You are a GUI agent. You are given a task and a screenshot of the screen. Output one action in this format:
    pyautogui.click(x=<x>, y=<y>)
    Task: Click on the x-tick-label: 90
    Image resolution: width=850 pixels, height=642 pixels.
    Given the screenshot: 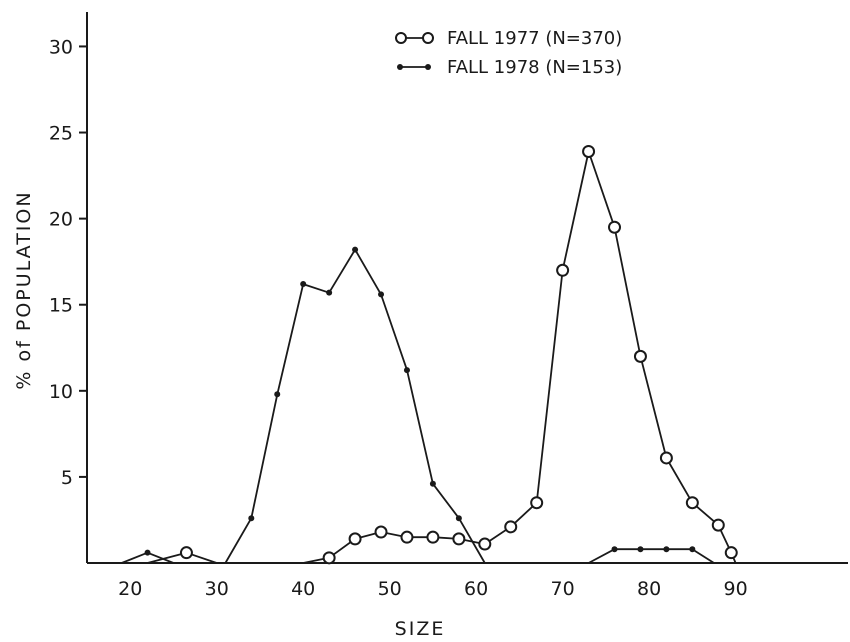 What is the action you would take?
    pyautogui.click(x=735, y=589)
    